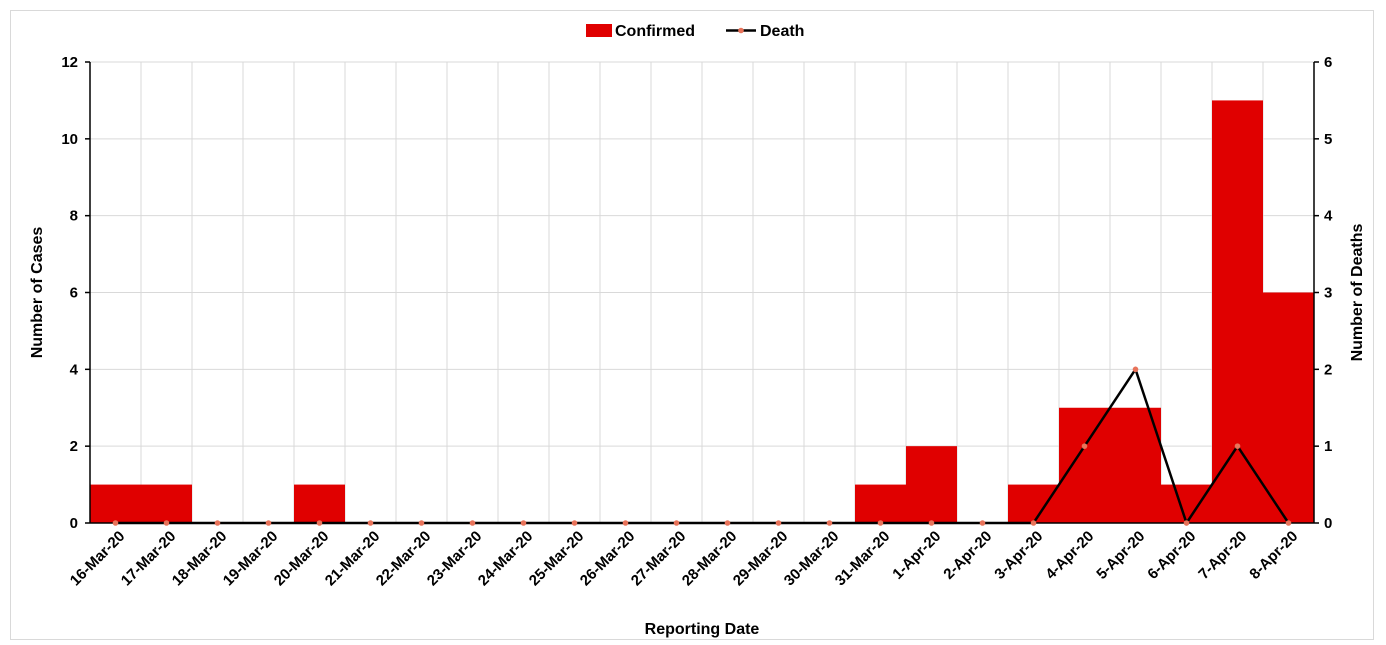 The height and width of the screenshot is (645, 1386). What do you see at coordinates (1357, 293) in the screenshot?
I see `y2-axis-title: Number of Deaths` at bounding box center [1357, 293].